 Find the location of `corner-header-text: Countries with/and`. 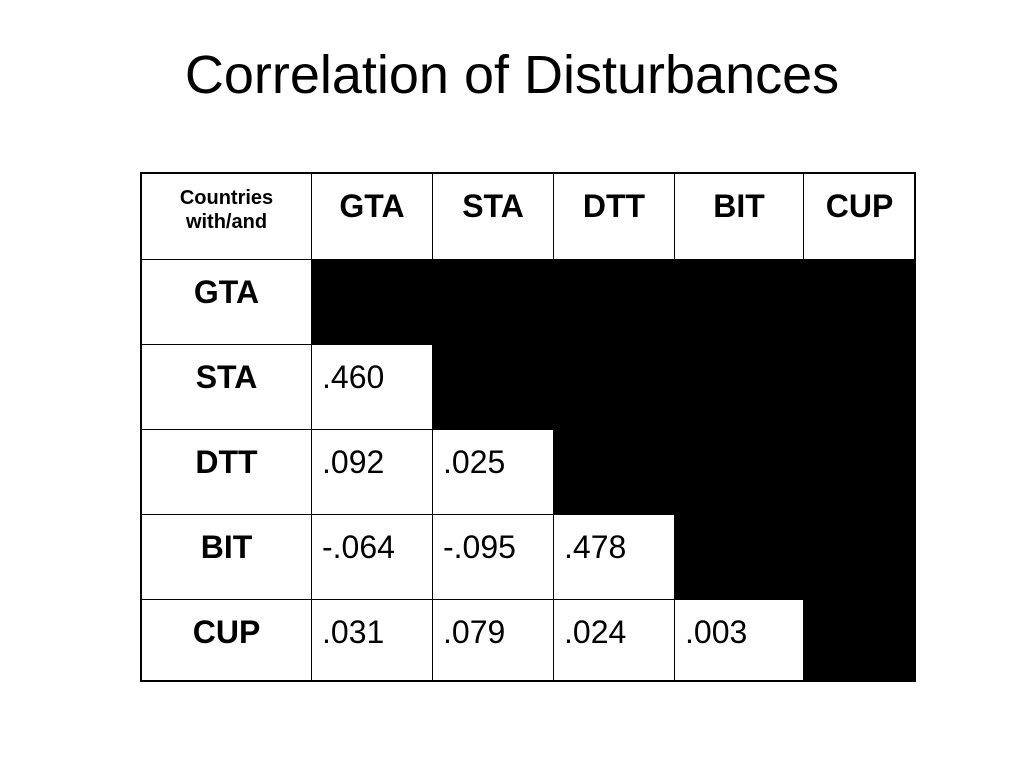

corner-header-text: Countries with/and is located at coordinates (226, 210).